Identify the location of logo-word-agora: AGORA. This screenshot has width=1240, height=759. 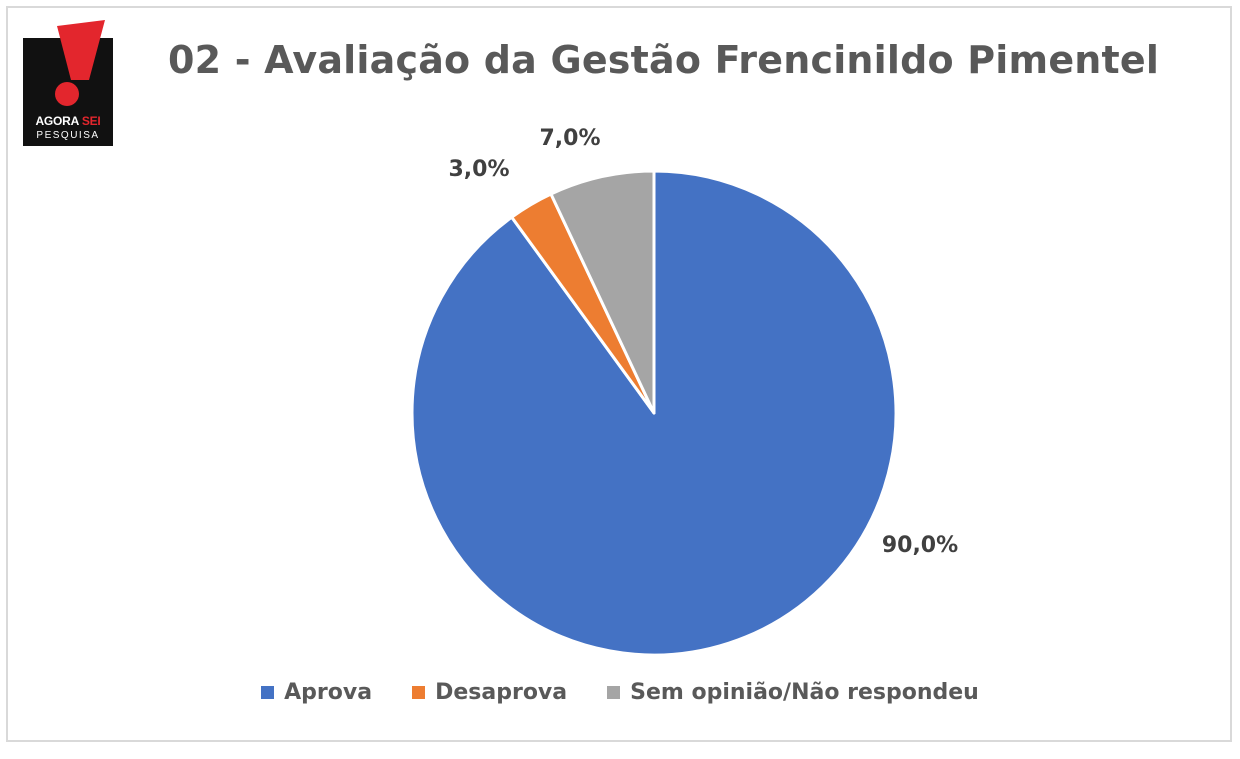
(57, 121).